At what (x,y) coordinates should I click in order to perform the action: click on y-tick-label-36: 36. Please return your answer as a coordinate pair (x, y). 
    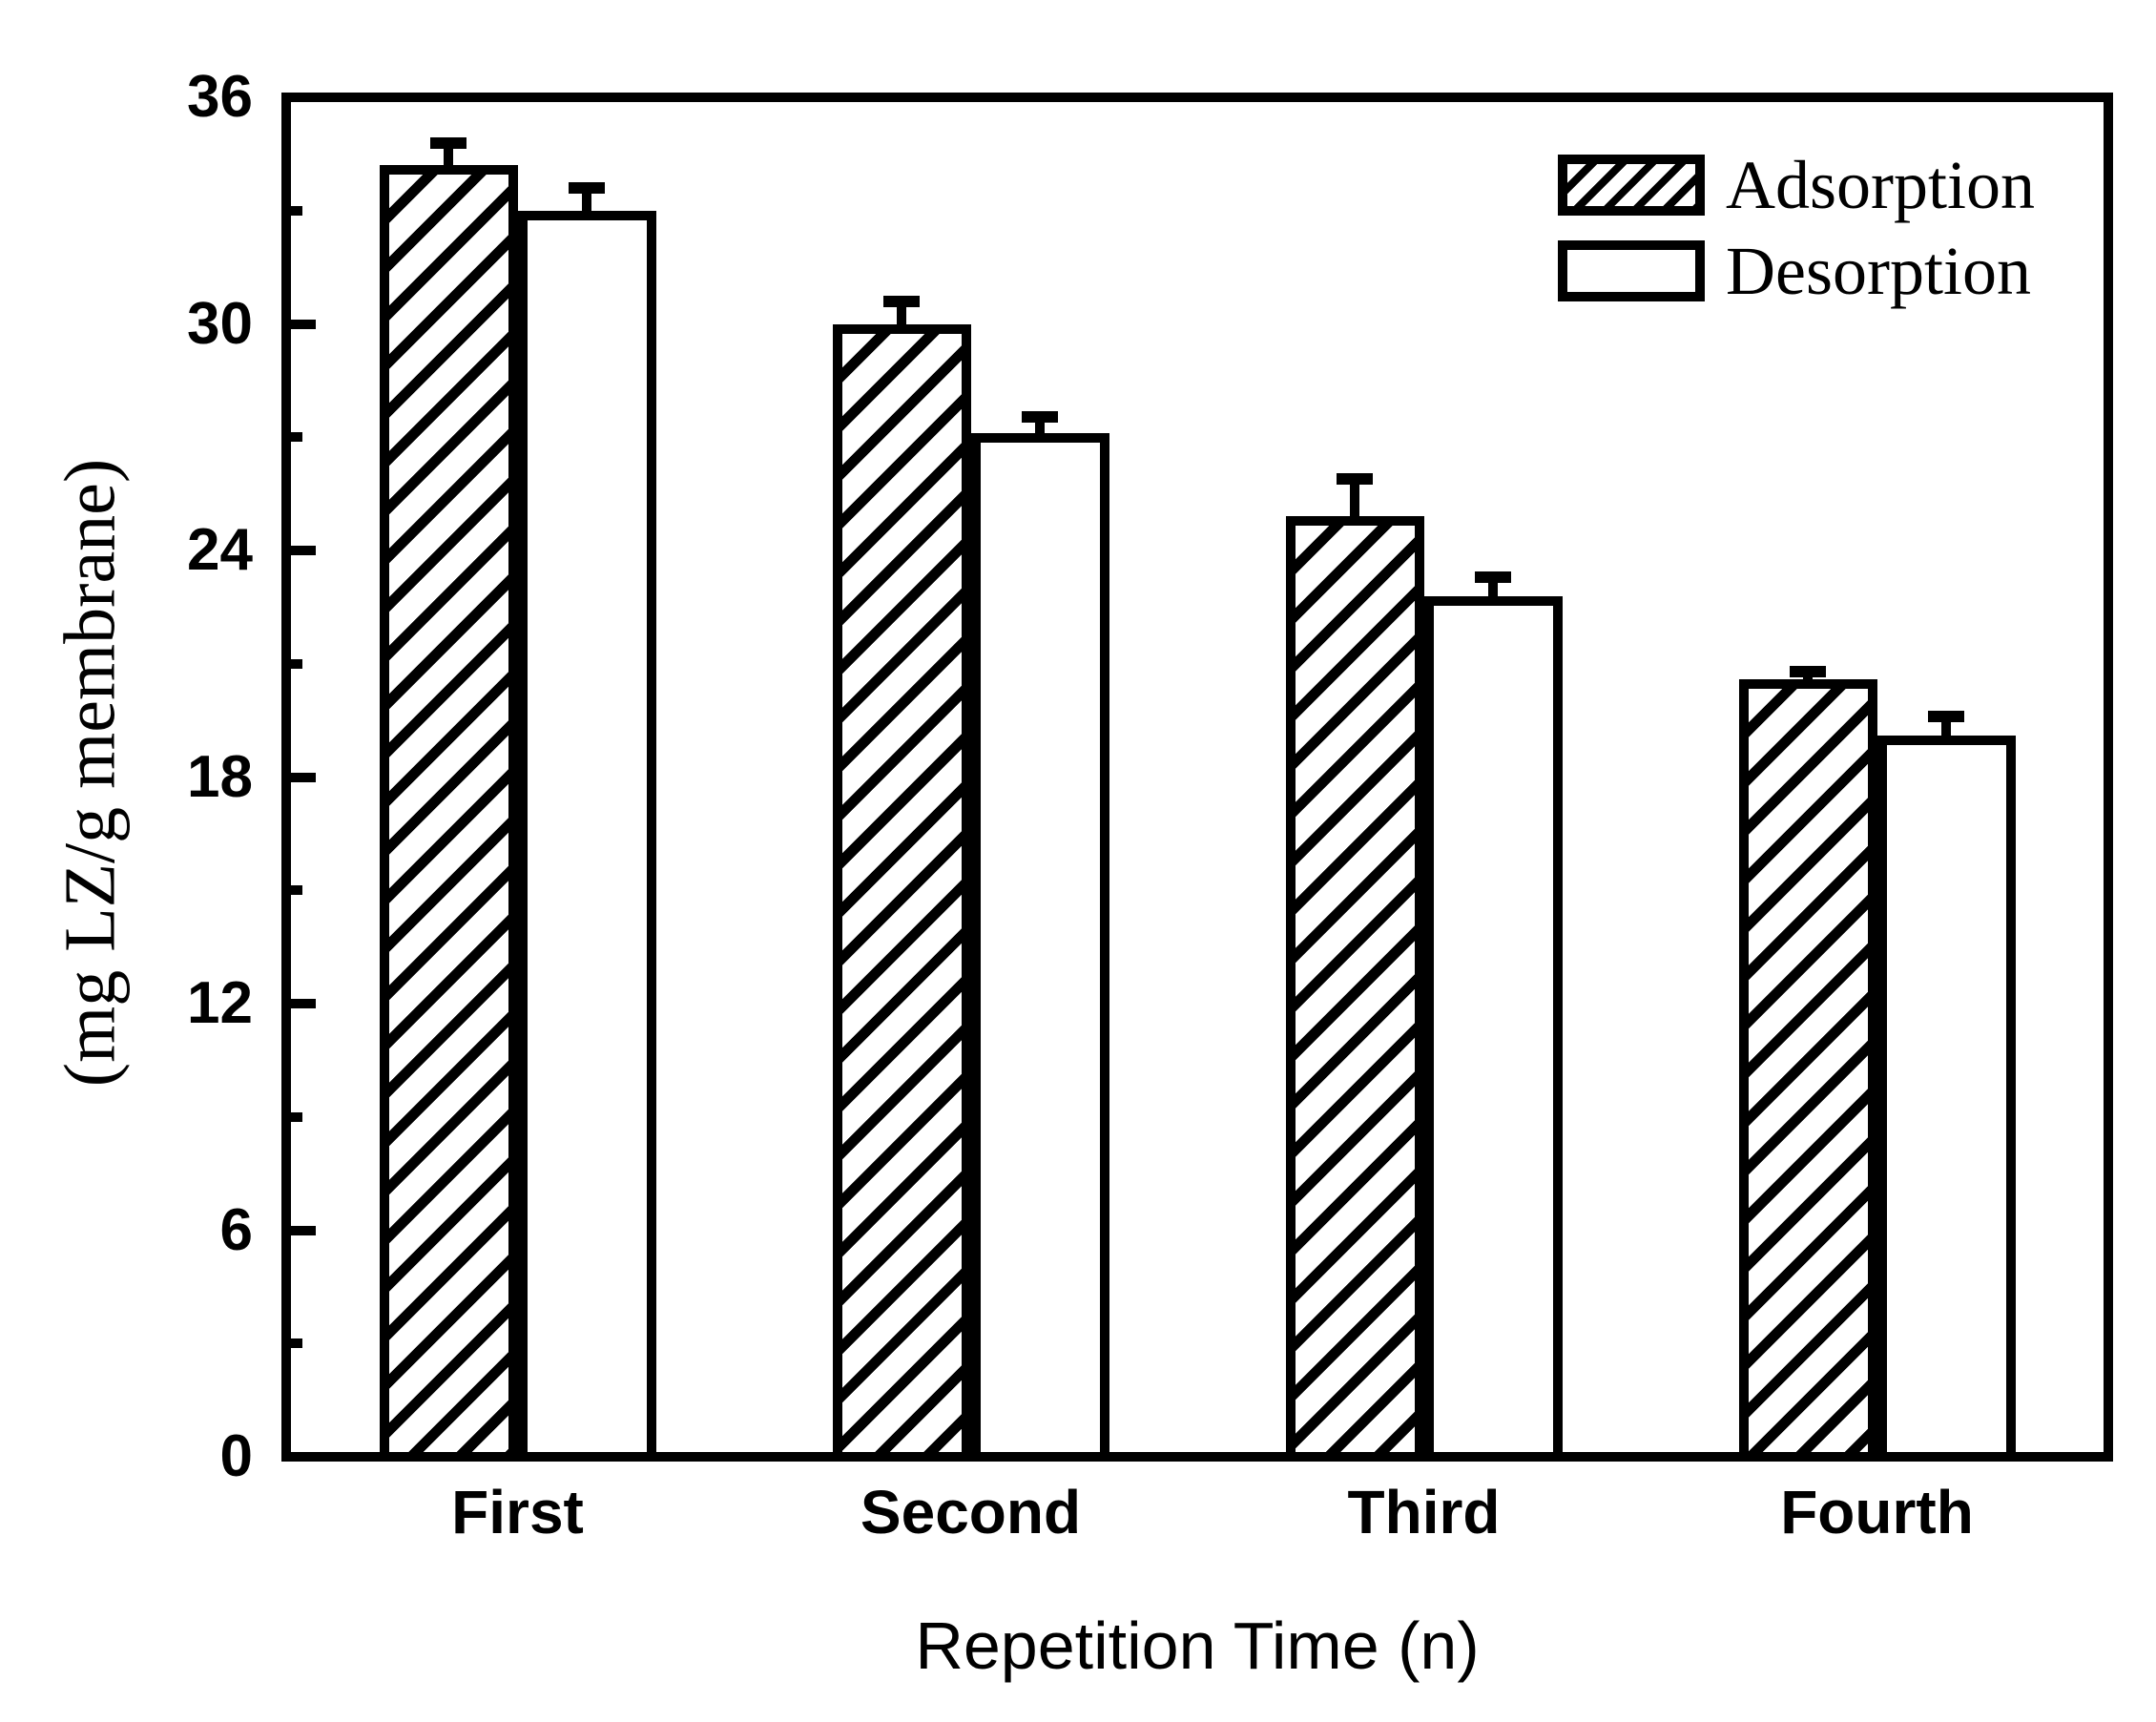
    Looking at the image, I should click on (220, 97).